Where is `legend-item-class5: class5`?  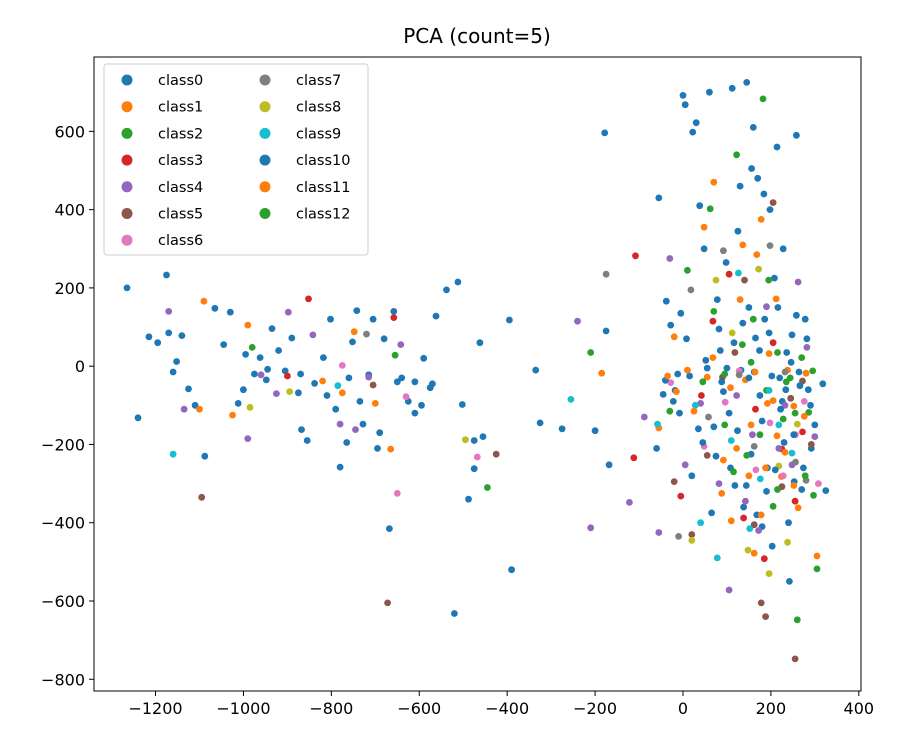 legend-item-class5: class5 is located at coordinates (162, 215).